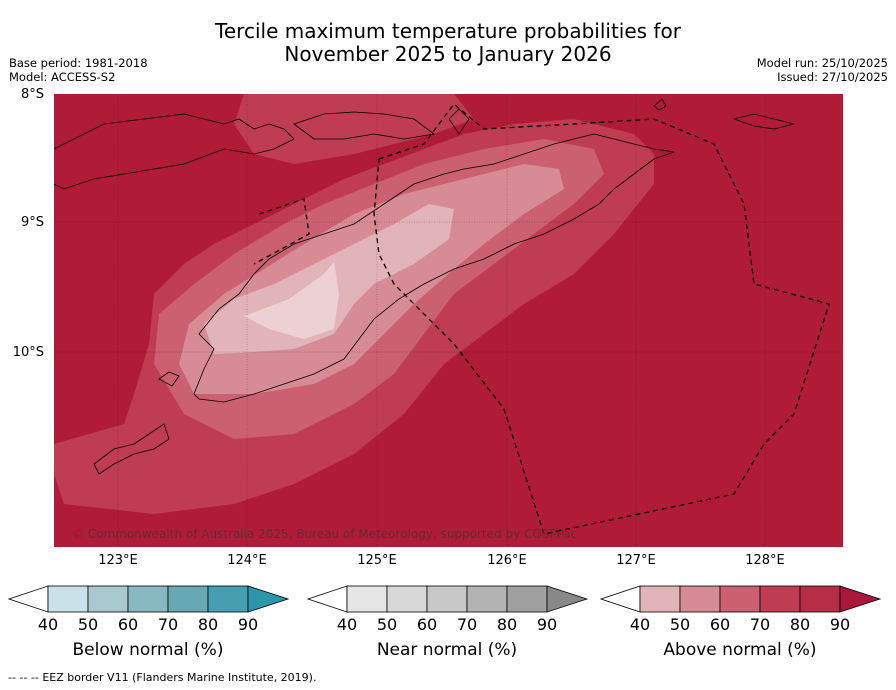 This screenshot has width=896, height=690. What do you see at coordinates (448, 599) in the screenshot?
I see `colorbar-near` at bounding box center [448, 599].